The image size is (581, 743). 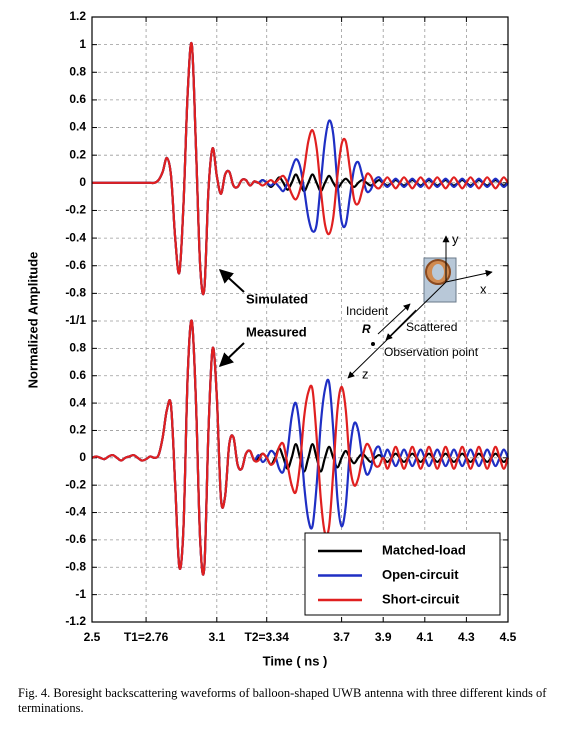 I want to click on observation-point, so click(x=373, y=344).